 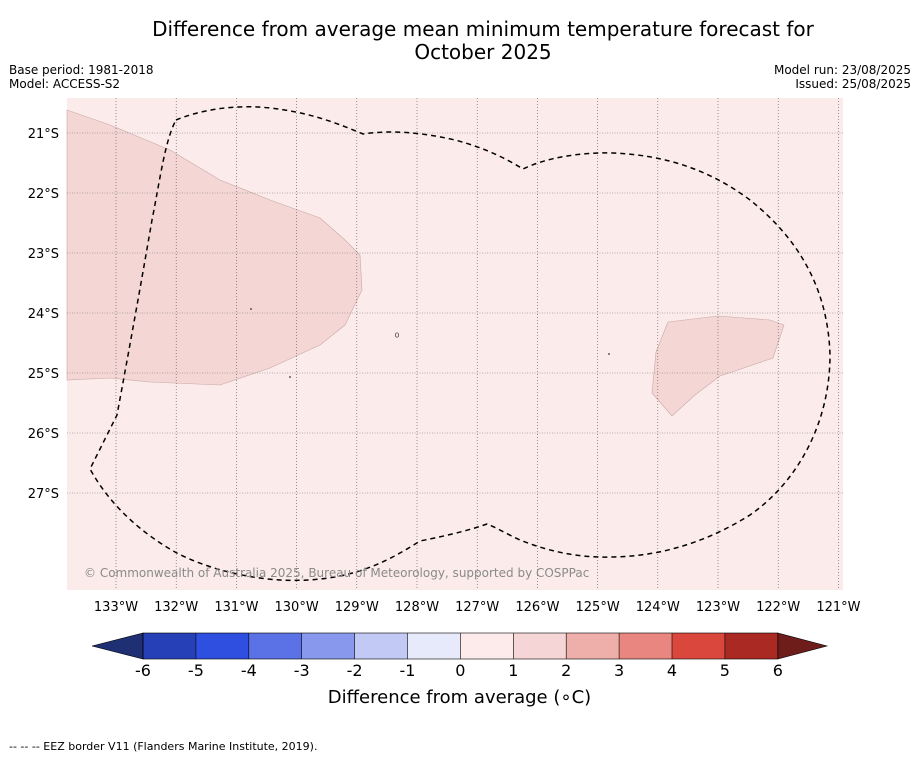 What do you see at coordinates (672, 670) in the screenshot?
I see `colorbar-tick-label: 4` at bounding box center [672, 670].